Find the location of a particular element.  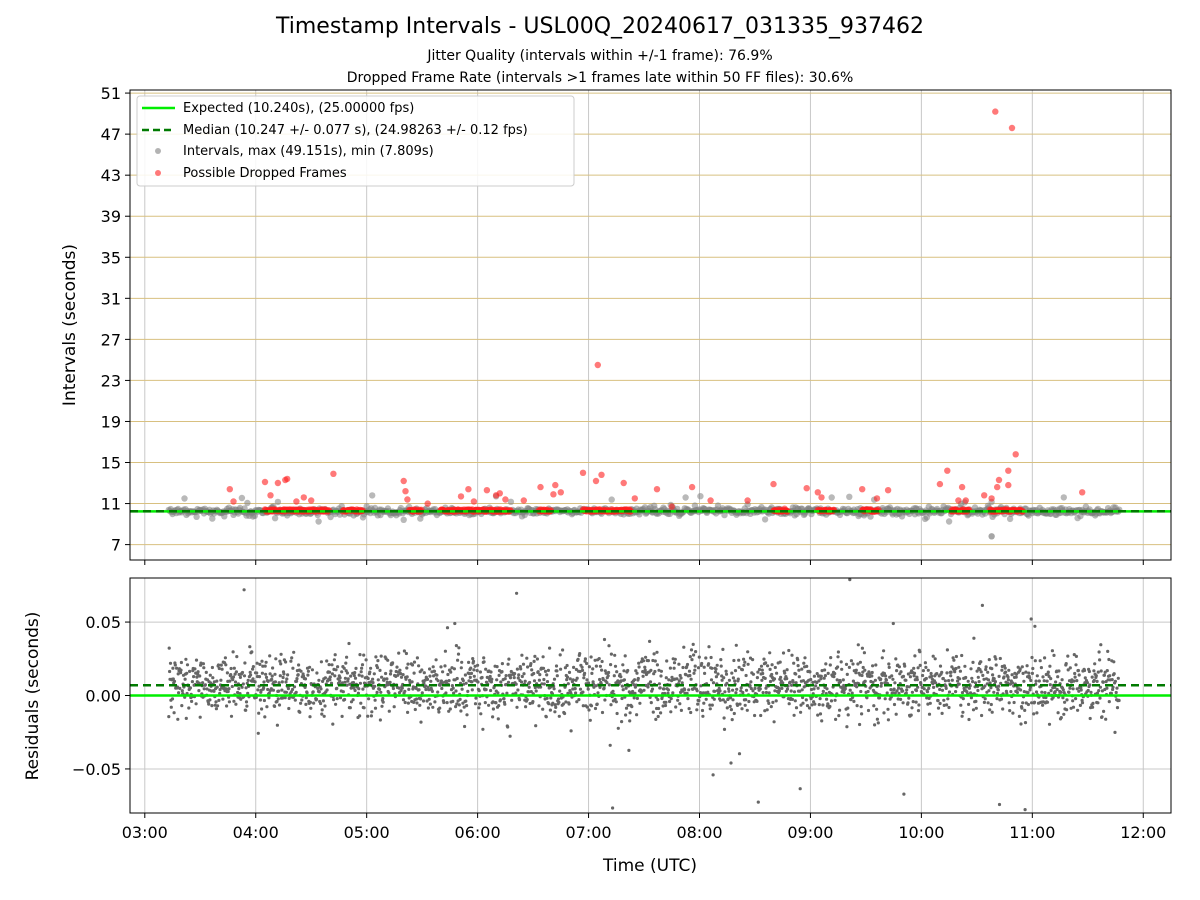

legend-expected-label: Expected (10.240s), (25.00000 fps) is located at coordinates (298, 108).